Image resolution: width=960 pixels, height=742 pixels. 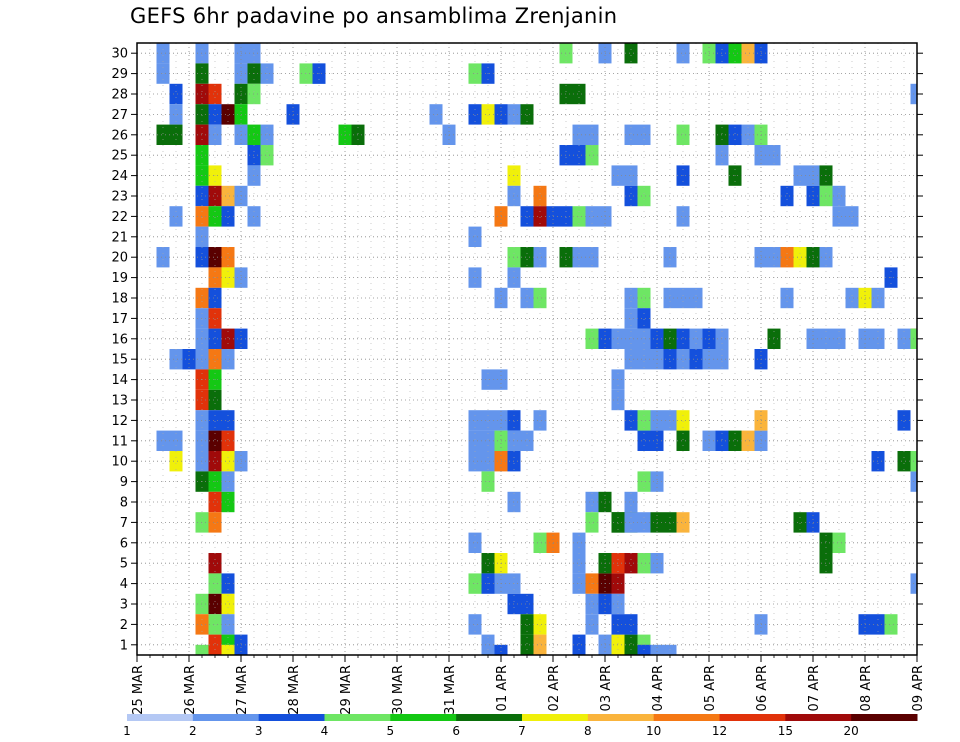 I want to click on y-tick-label: 9, so click(x=124, y=482).